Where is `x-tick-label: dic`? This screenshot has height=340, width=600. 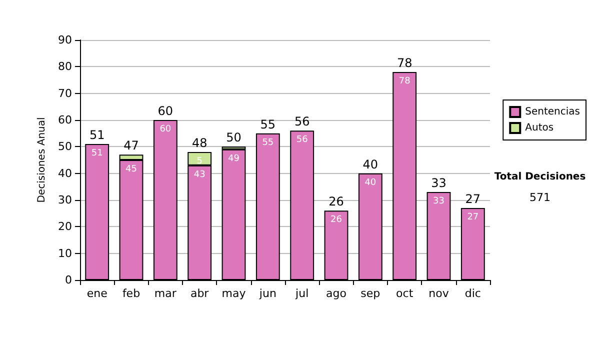
x-tick-label: dic is located at coordinates (472, 293).